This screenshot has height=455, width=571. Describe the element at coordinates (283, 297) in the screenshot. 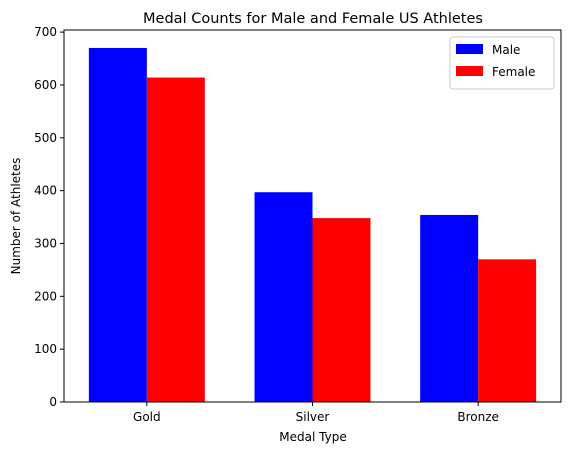

I see `bar-male-silver` at that location.